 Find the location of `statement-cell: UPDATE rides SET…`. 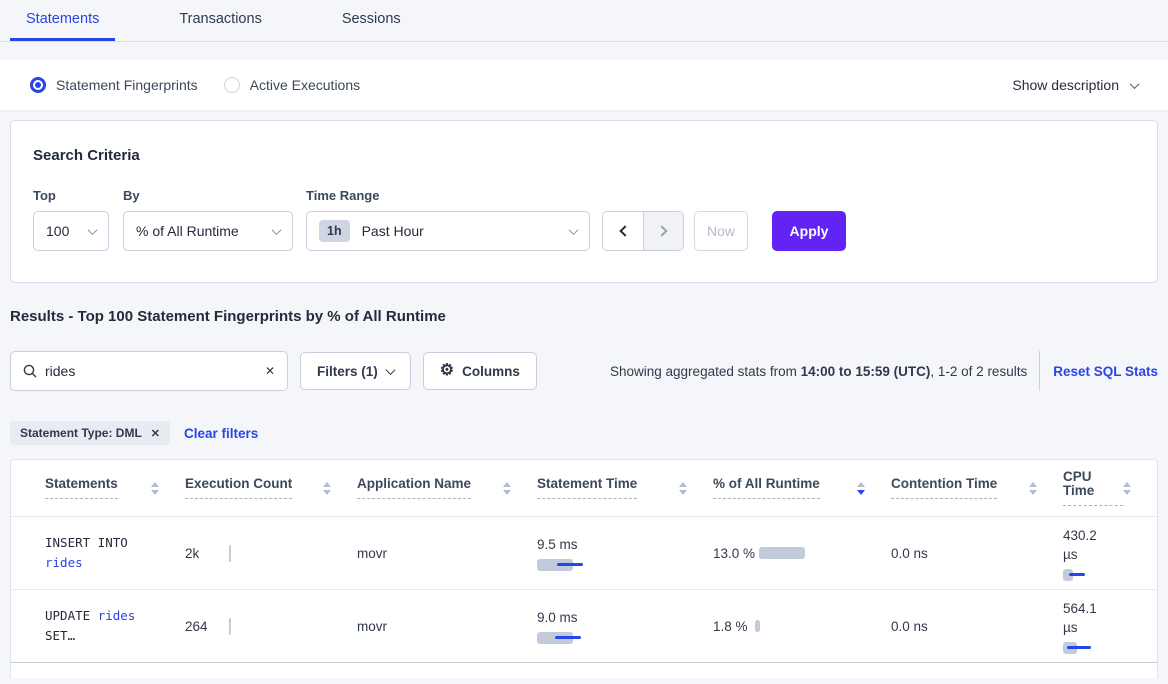

statement-cell: UPDATE rides SET… is located at coordinates (90, 625).